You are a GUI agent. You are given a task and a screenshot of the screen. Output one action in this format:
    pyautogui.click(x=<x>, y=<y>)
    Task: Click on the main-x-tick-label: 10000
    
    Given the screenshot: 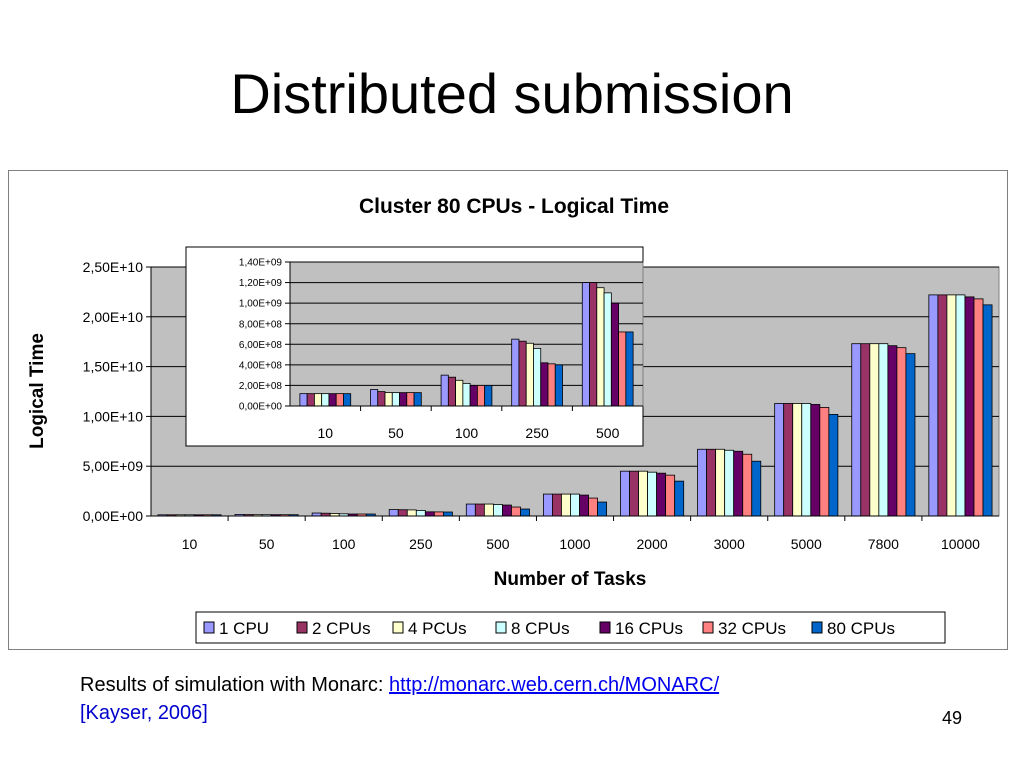 What is the action you would take?
    pyautogui.click(x=960, y=544)
    